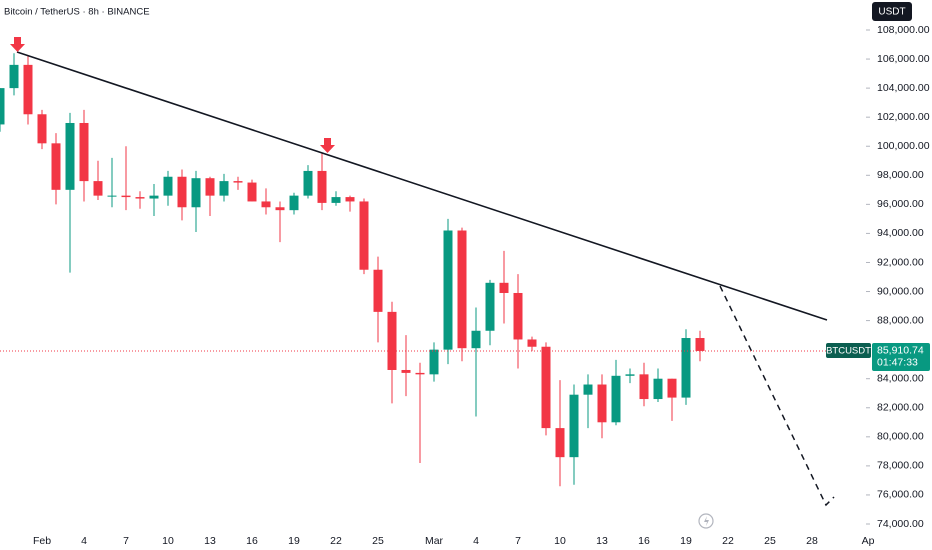 The height and width of the screenshot is (550, 932). I want to click on currency-label: USDT, so click(891, 12).